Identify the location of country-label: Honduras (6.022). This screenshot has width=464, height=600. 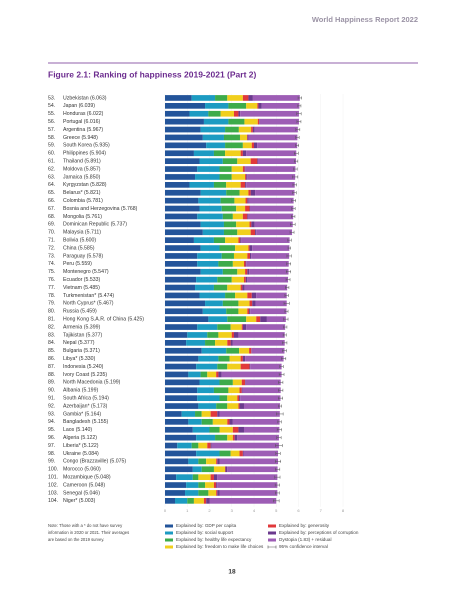
(83, 114).